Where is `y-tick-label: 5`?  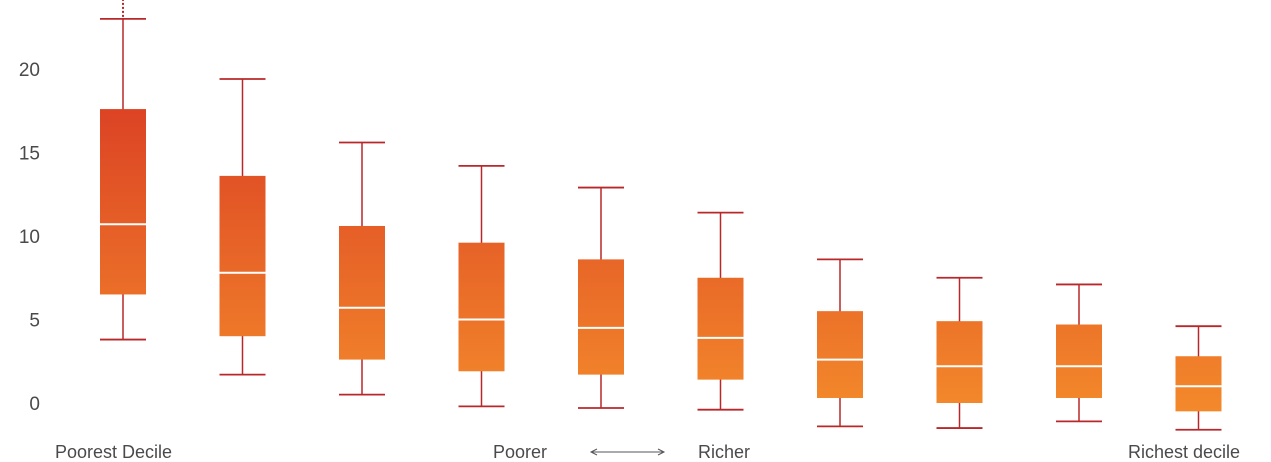
y-tick-label: 5 is located at coordinates (34, 321).